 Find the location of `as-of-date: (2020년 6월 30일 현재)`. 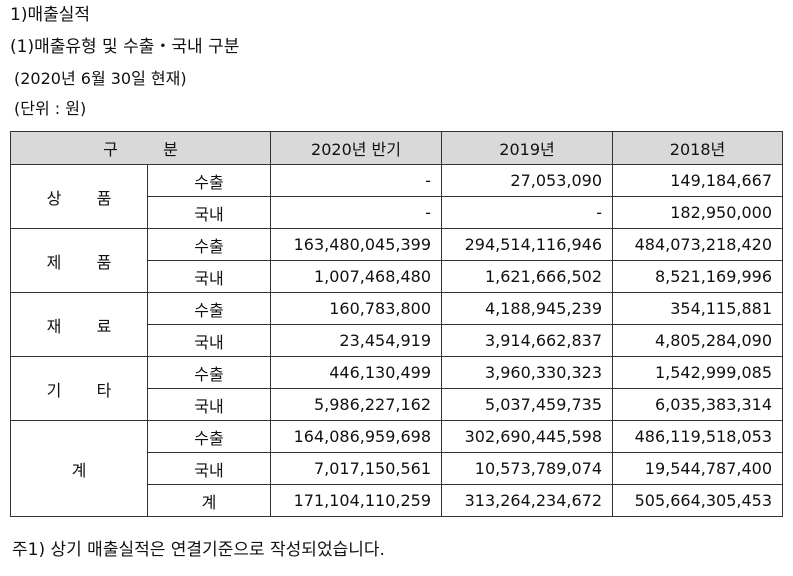

as-of-date: (2020년 6월 30일 현재) is located at coordinates (100, 78).